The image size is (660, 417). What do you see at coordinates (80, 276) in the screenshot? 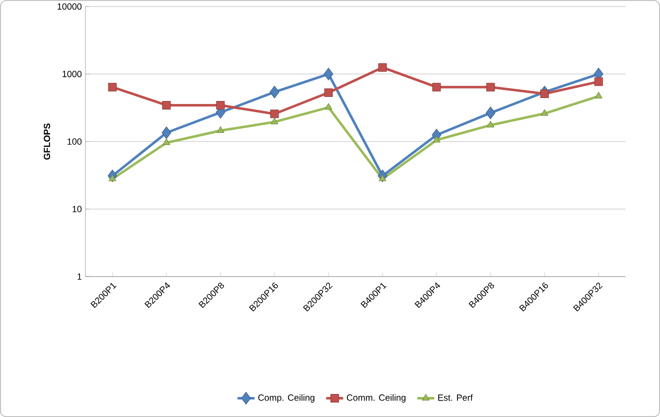
I see `y-tick-label: 1` at bounding box center [80, 276].